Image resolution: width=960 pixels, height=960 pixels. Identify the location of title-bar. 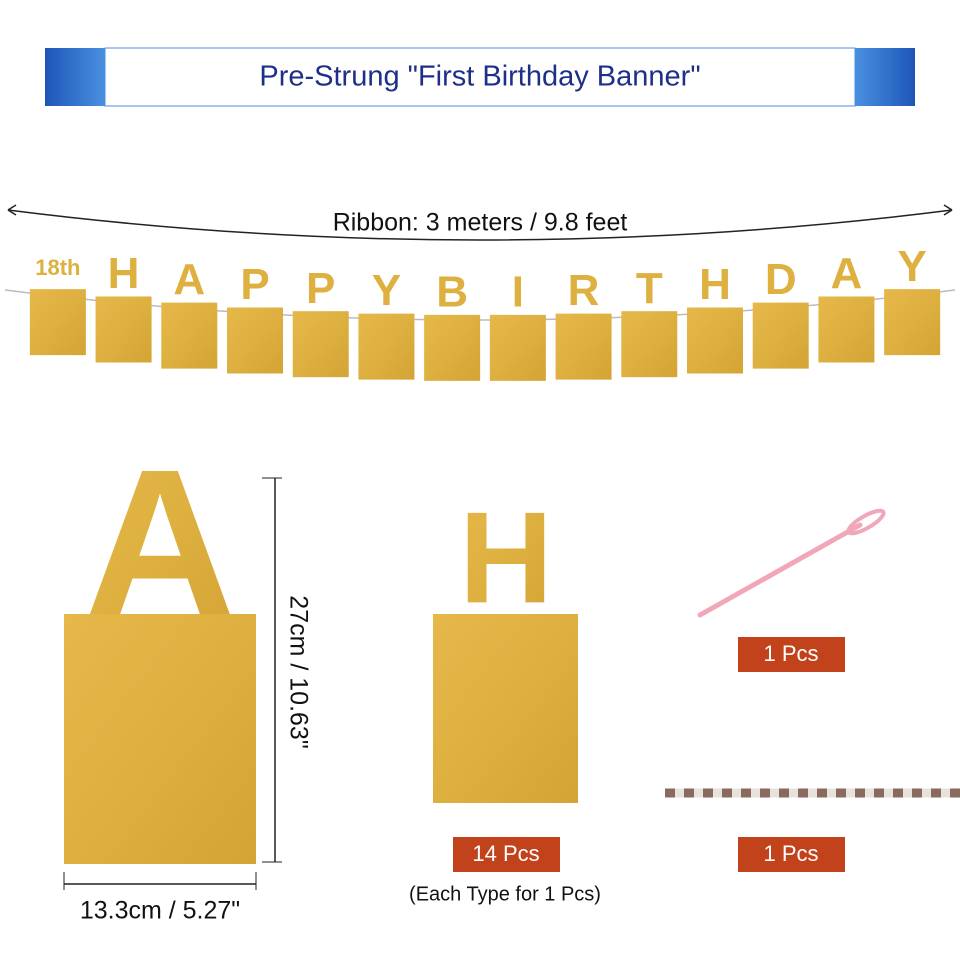
(480, 77).